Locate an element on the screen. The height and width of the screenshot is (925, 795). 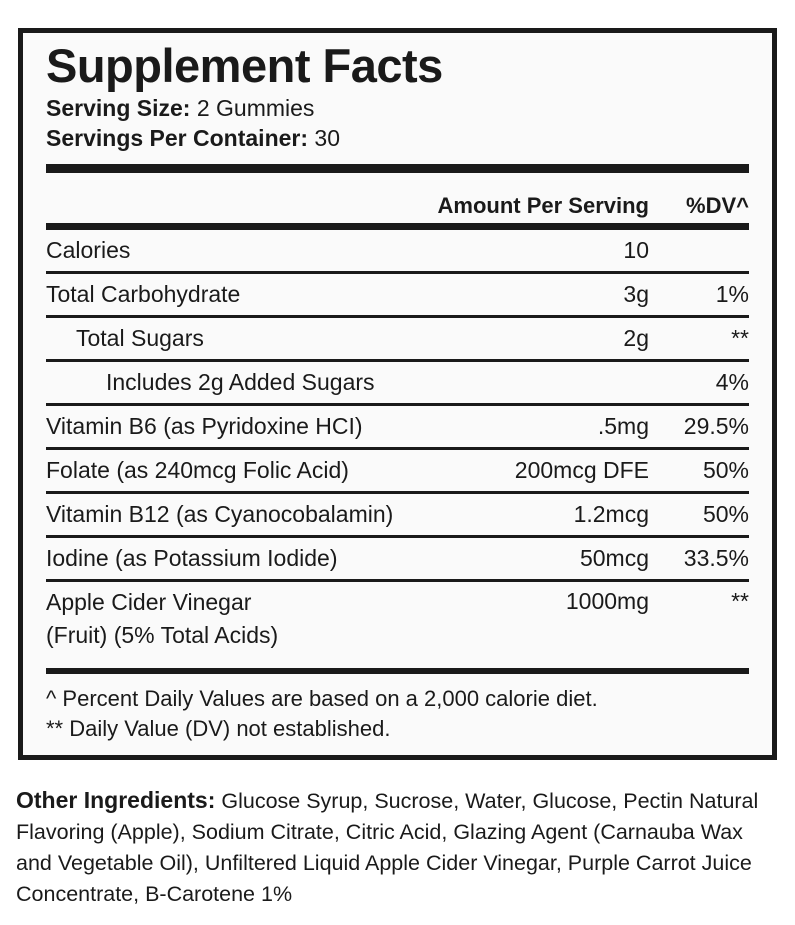
page-title: Supplement Facts is located at coordinates (244, 65).